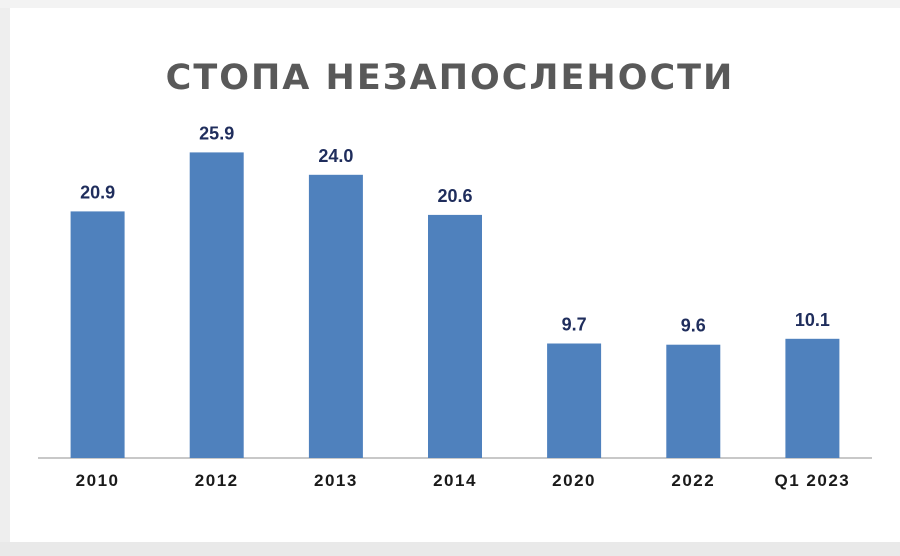 The image size is (900, 556). Describe the element at coordinates (5, 278) in the screenshot. I see `left-border` at that location.